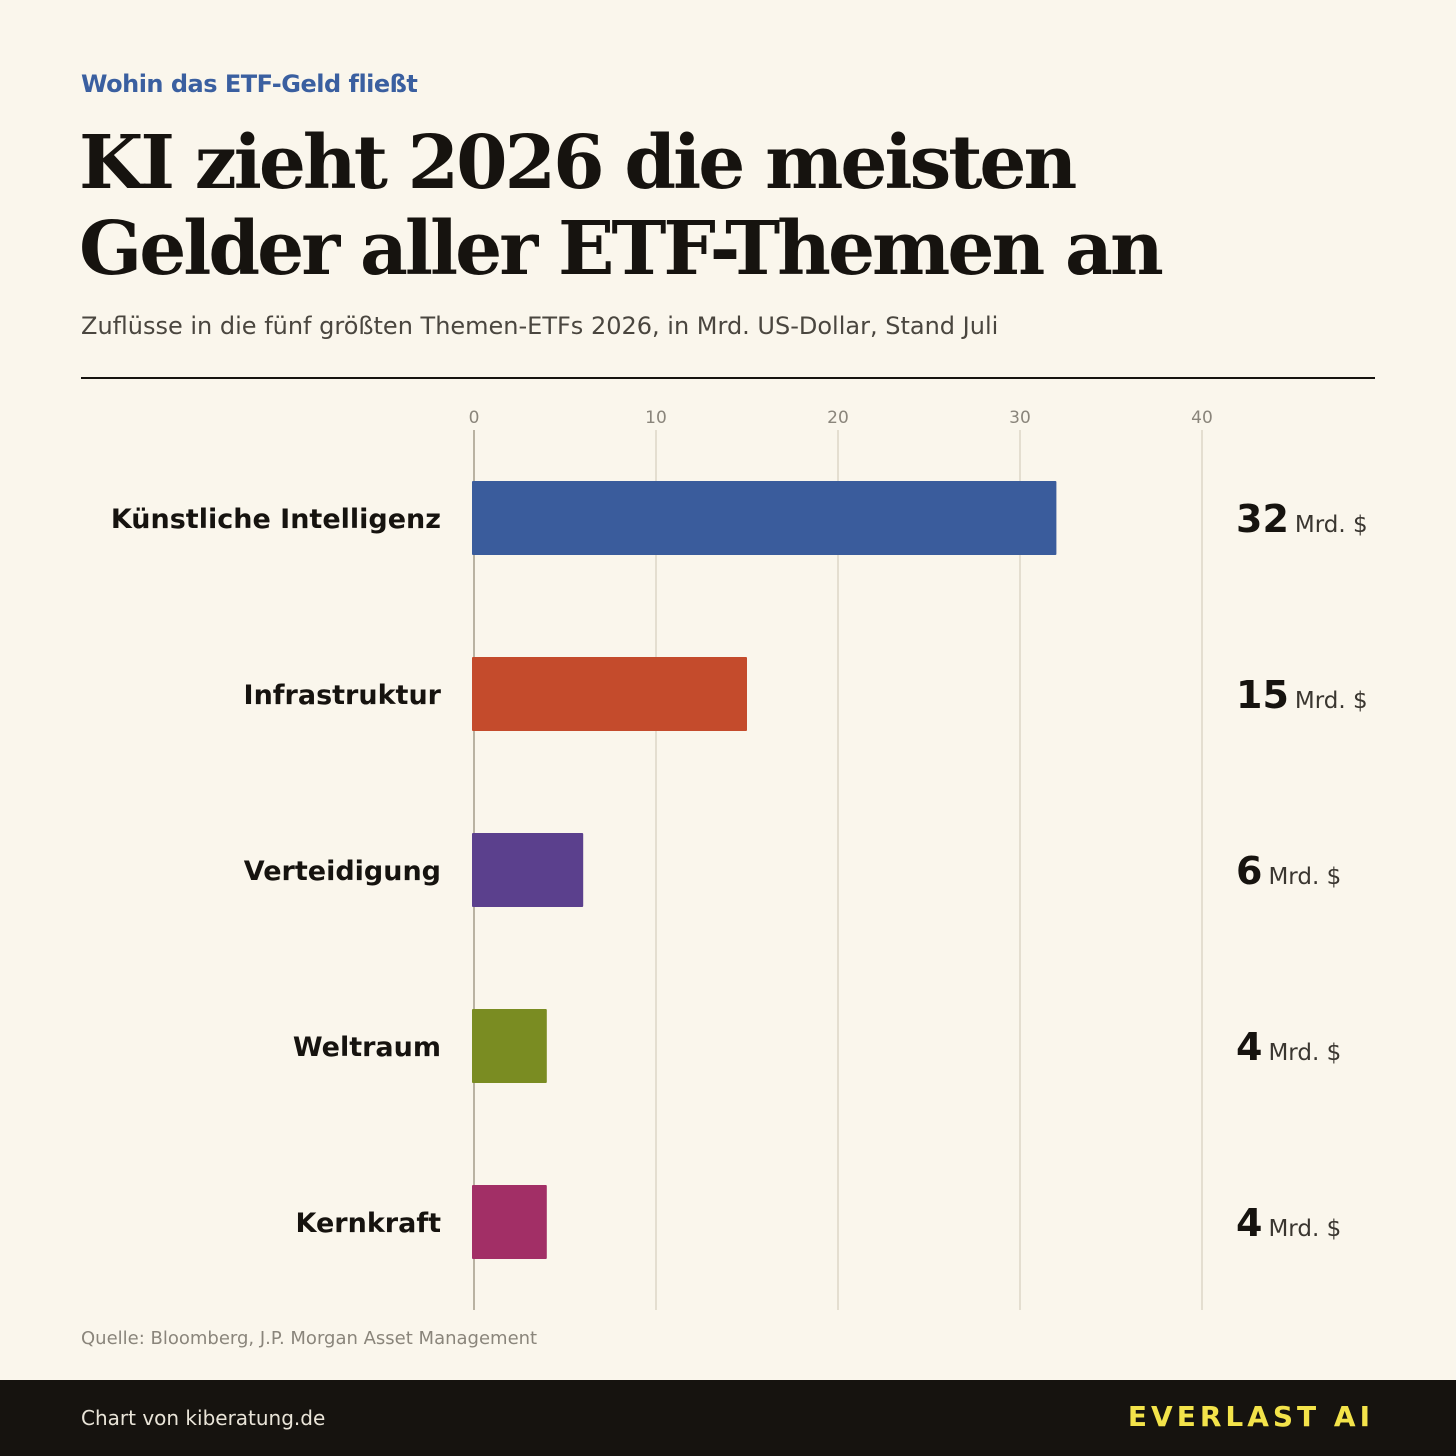 Image resolution: width=1456 pixels, height=1456 pixels. What do you see at coordinates (1020, 418) in the screenshot?
I see `x-tick-label: 30` at bounding box center [1020, 418].